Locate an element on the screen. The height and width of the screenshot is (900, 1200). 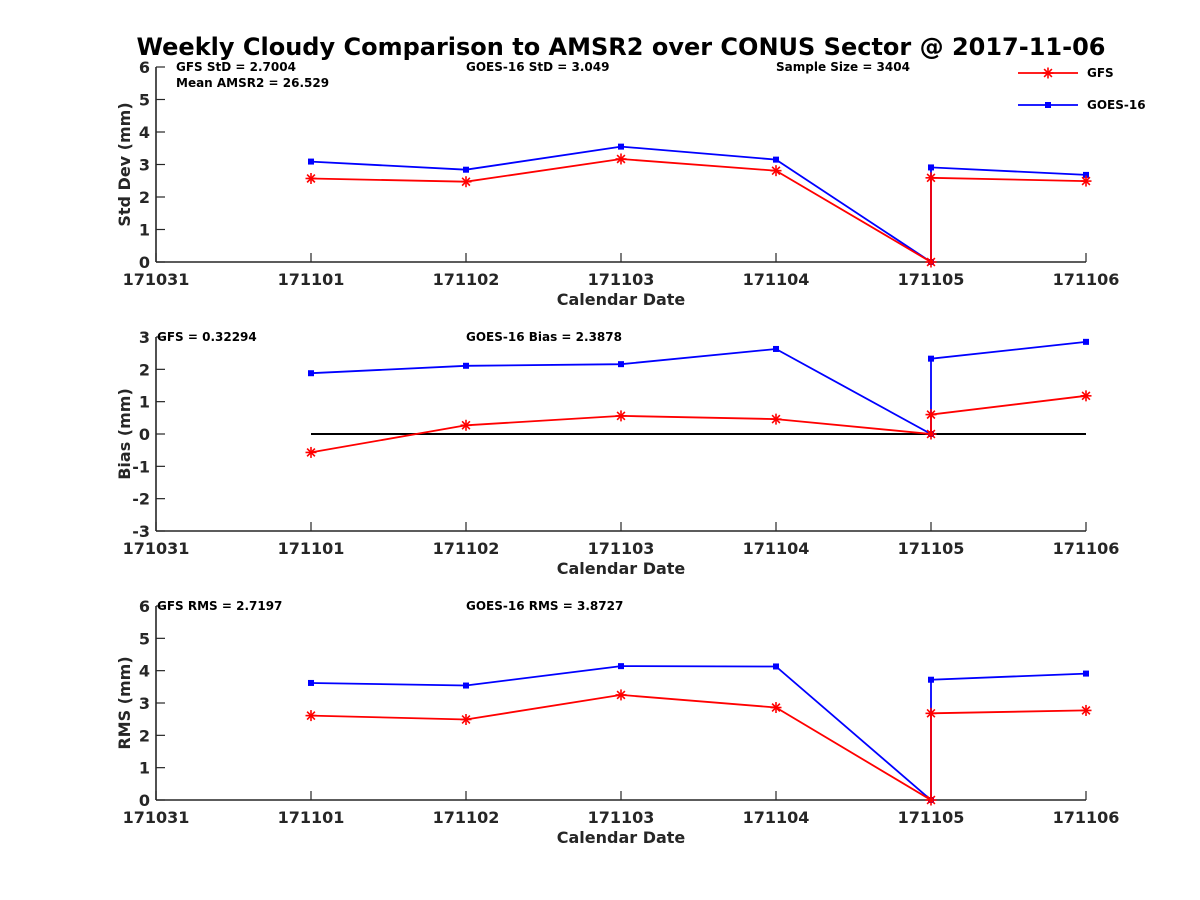
y-tick-label: 6 is located at coordinates (144, 67).